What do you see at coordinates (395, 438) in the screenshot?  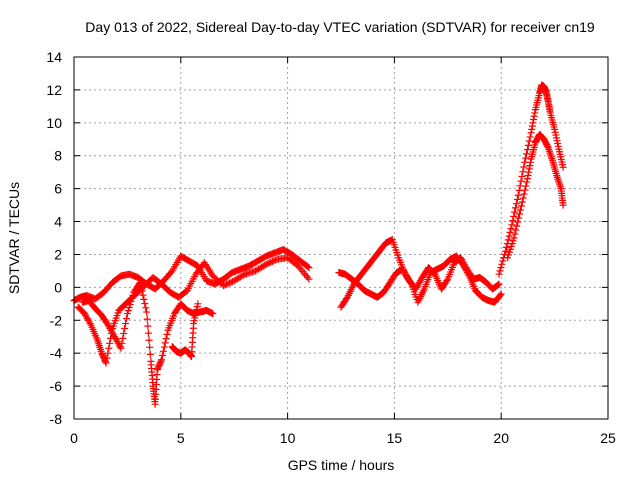 I see `x-tick-label: 15` at bounding box center [395, 438].